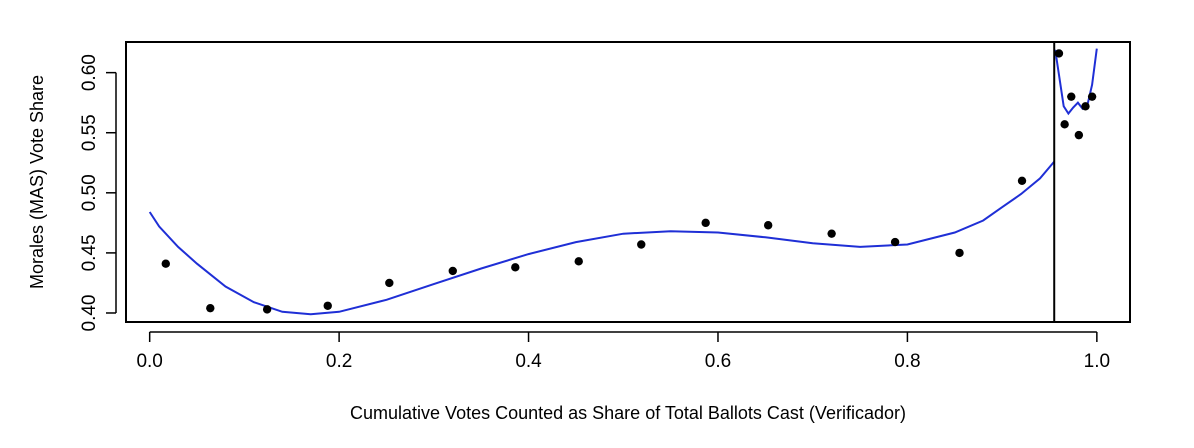  What do you see at coordinates (1097, 361) in the screenshot?
I see `x-tick-label: 1.0` at bounding box center [1097, 361].